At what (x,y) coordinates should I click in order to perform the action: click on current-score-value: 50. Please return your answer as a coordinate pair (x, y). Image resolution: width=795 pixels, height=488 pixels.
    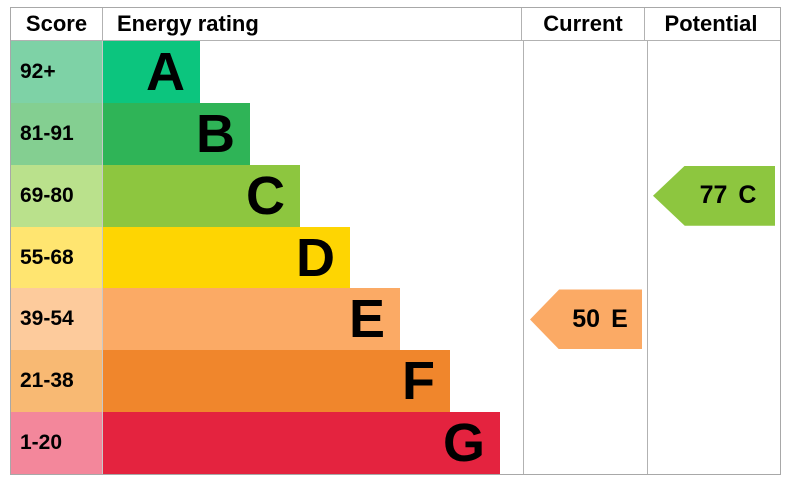
    Looking at the image, I should click on (586, 318).